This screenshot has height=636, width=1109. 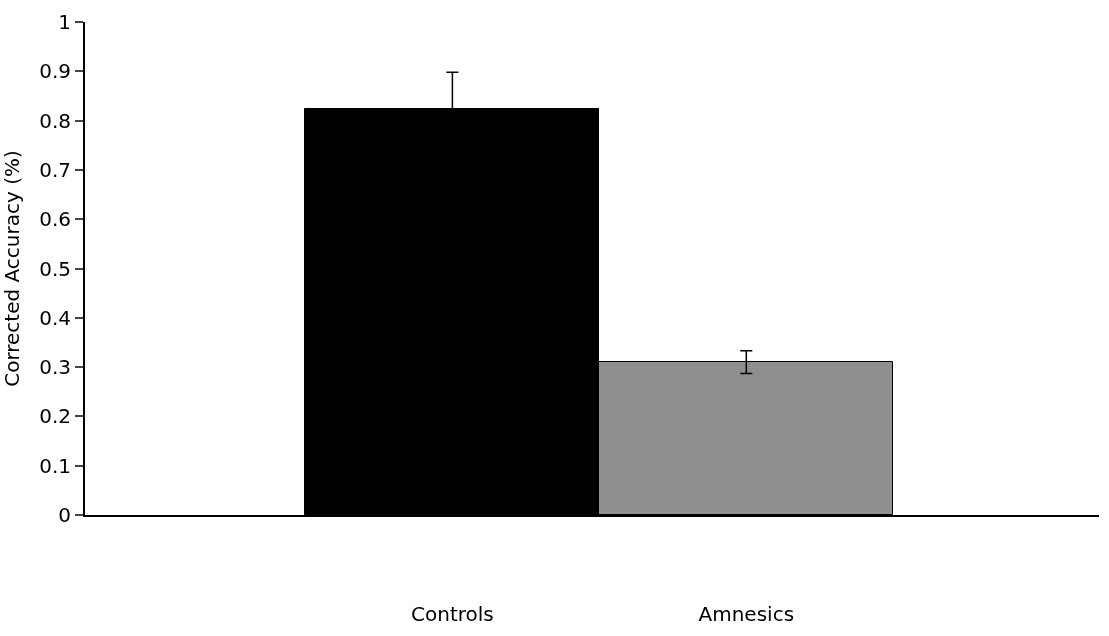 What do you see at coordinates (55, 219) in the screenshot?
I see `y-tick-label: 0.6` at bounding box center [55, 219].